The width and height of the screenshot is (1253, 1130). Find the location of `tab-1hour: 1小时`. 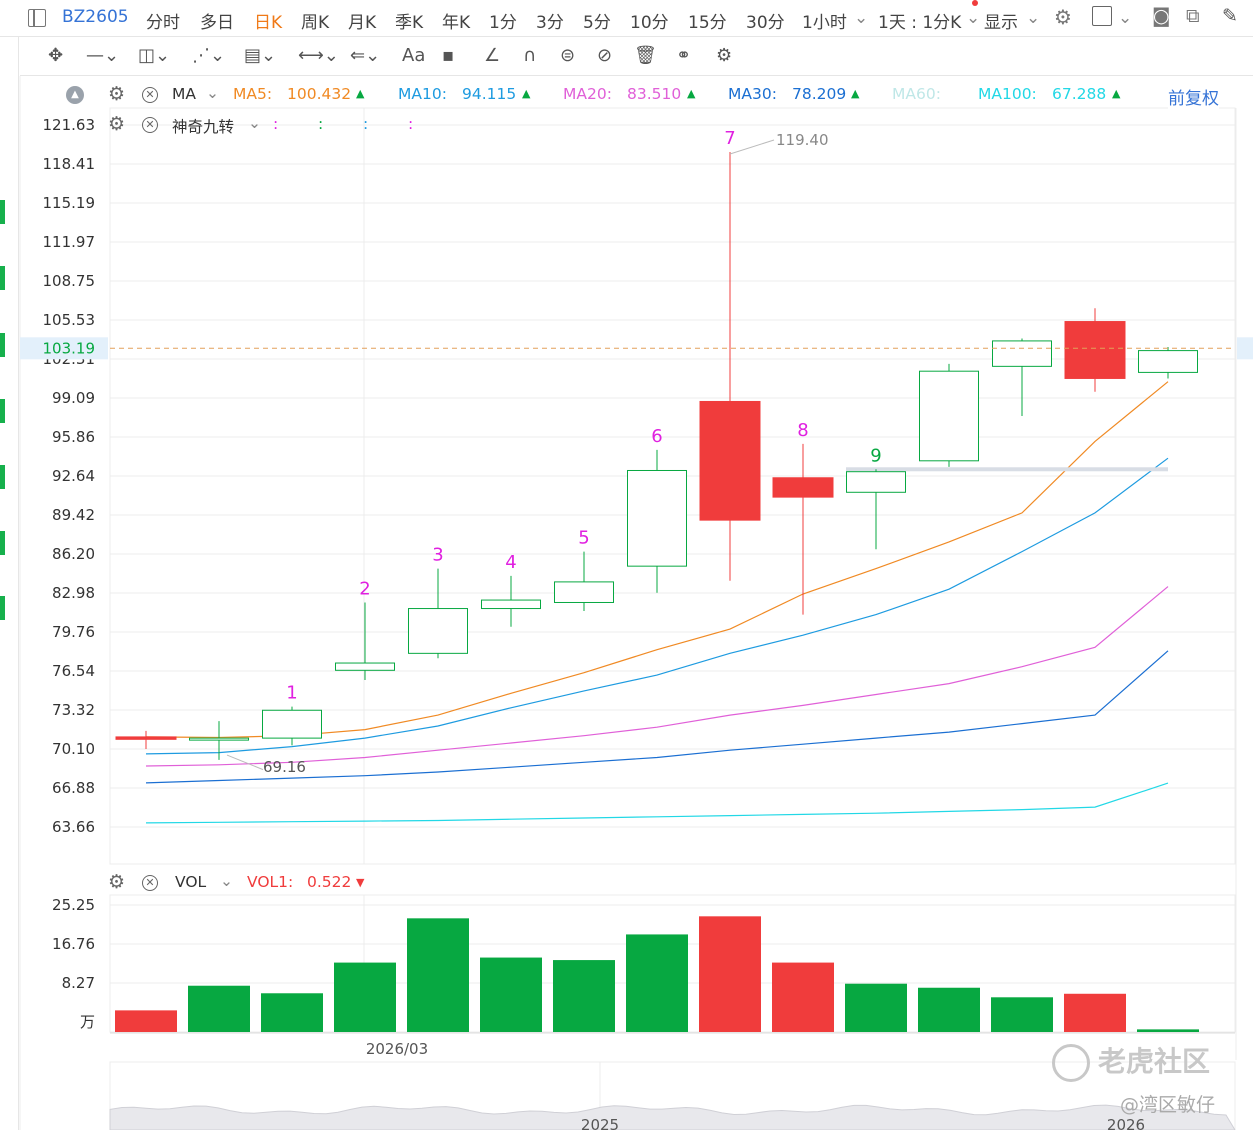

tab-1hour: 1小时 is located at coordinates (824, 23).